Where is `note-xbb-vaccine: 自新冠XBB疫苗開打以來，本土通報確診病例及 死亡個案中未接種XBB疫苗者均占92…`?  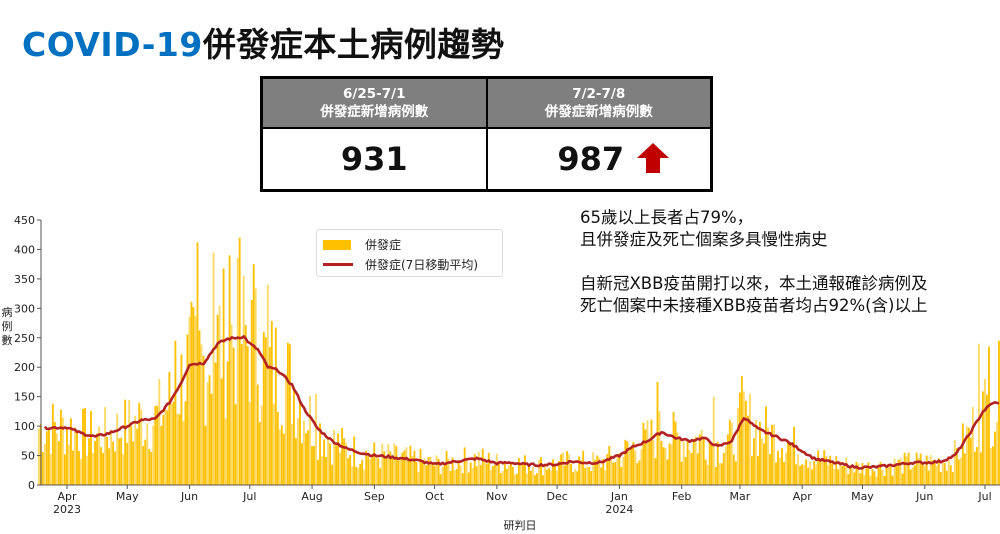
note-xbb-vaccine: 自新冠XBB疫苗開打以來，本土通報確診病例及 死亡個案中未接種XBB疫苗者均占92… is located at coordinates (754, 294).